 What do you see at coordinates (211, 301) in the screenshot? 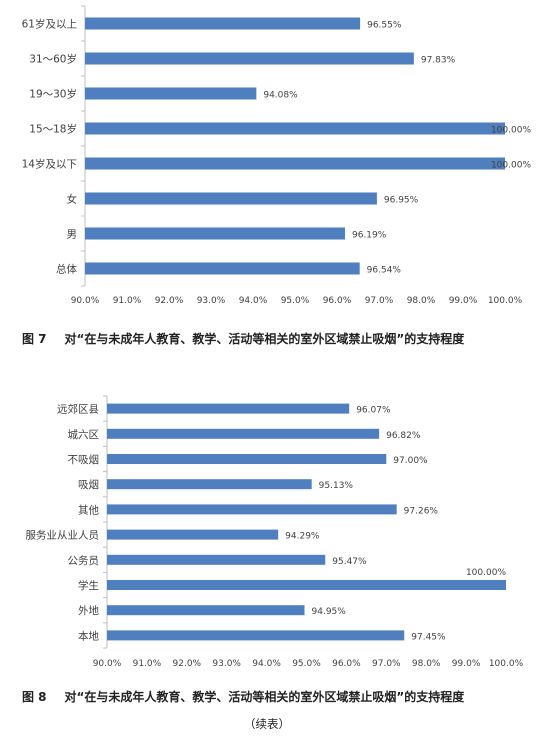
I see `chart1-x-tick-label: 93.0%` at bounding box center [211, 301].